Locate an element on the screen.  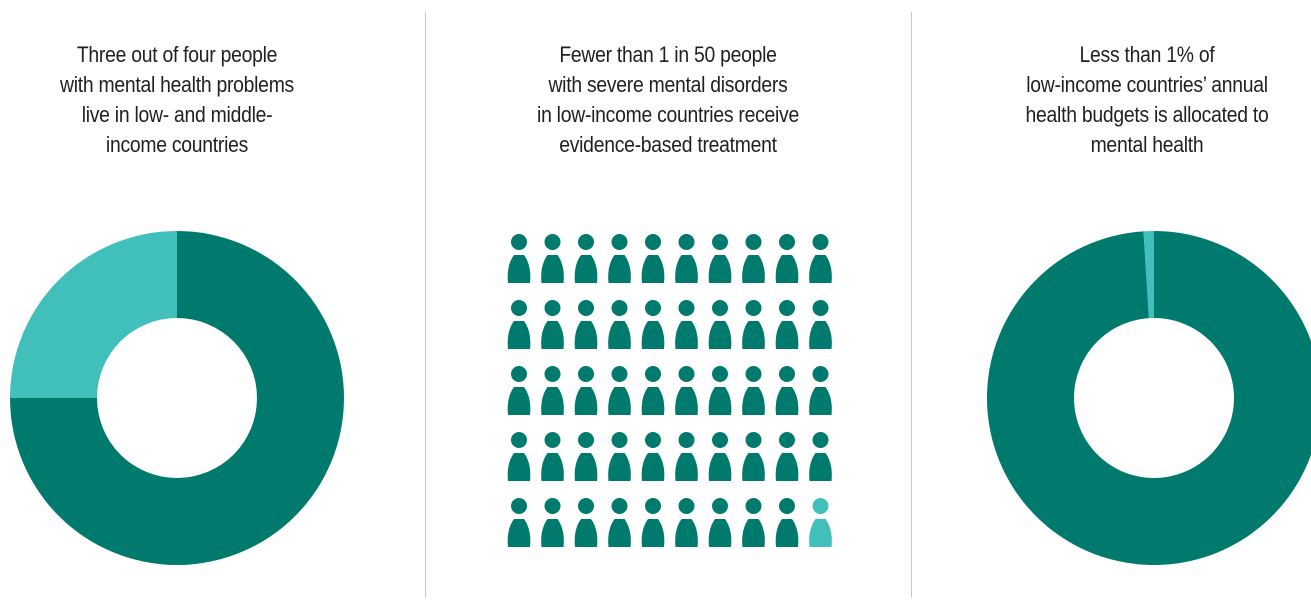
panel-1-caption-line-2: with mental health problems is located at coordinates (177, 84).